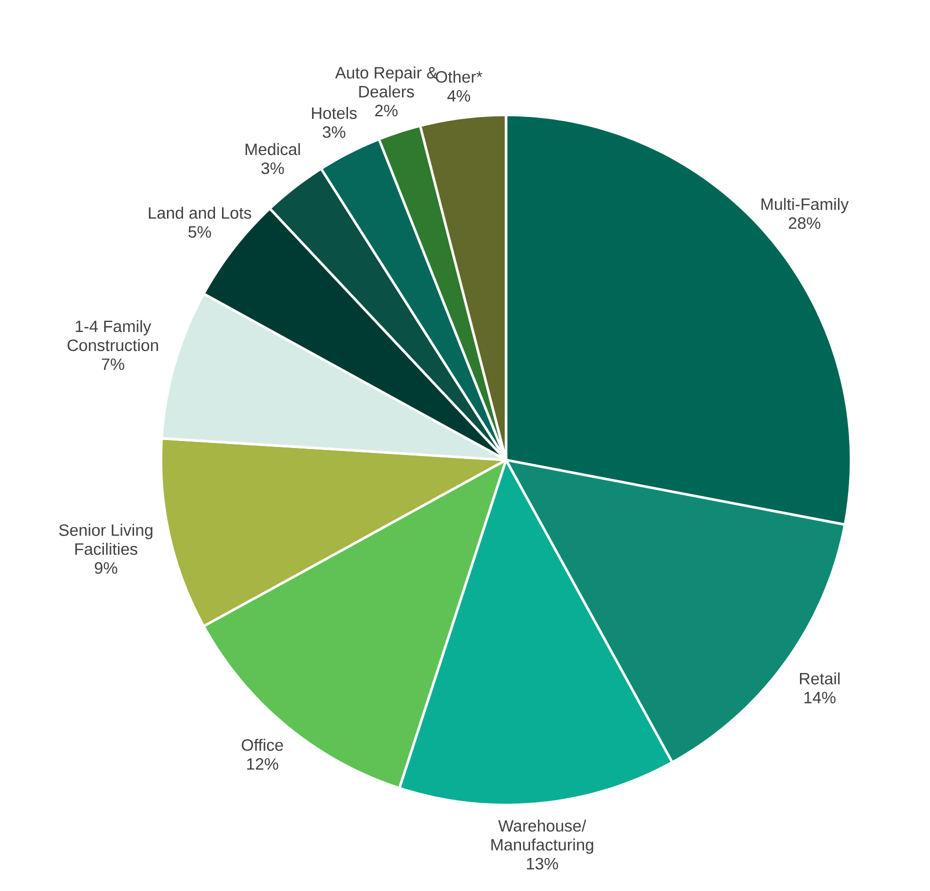  I want to click on slice-label: Office, so click(262, 744).